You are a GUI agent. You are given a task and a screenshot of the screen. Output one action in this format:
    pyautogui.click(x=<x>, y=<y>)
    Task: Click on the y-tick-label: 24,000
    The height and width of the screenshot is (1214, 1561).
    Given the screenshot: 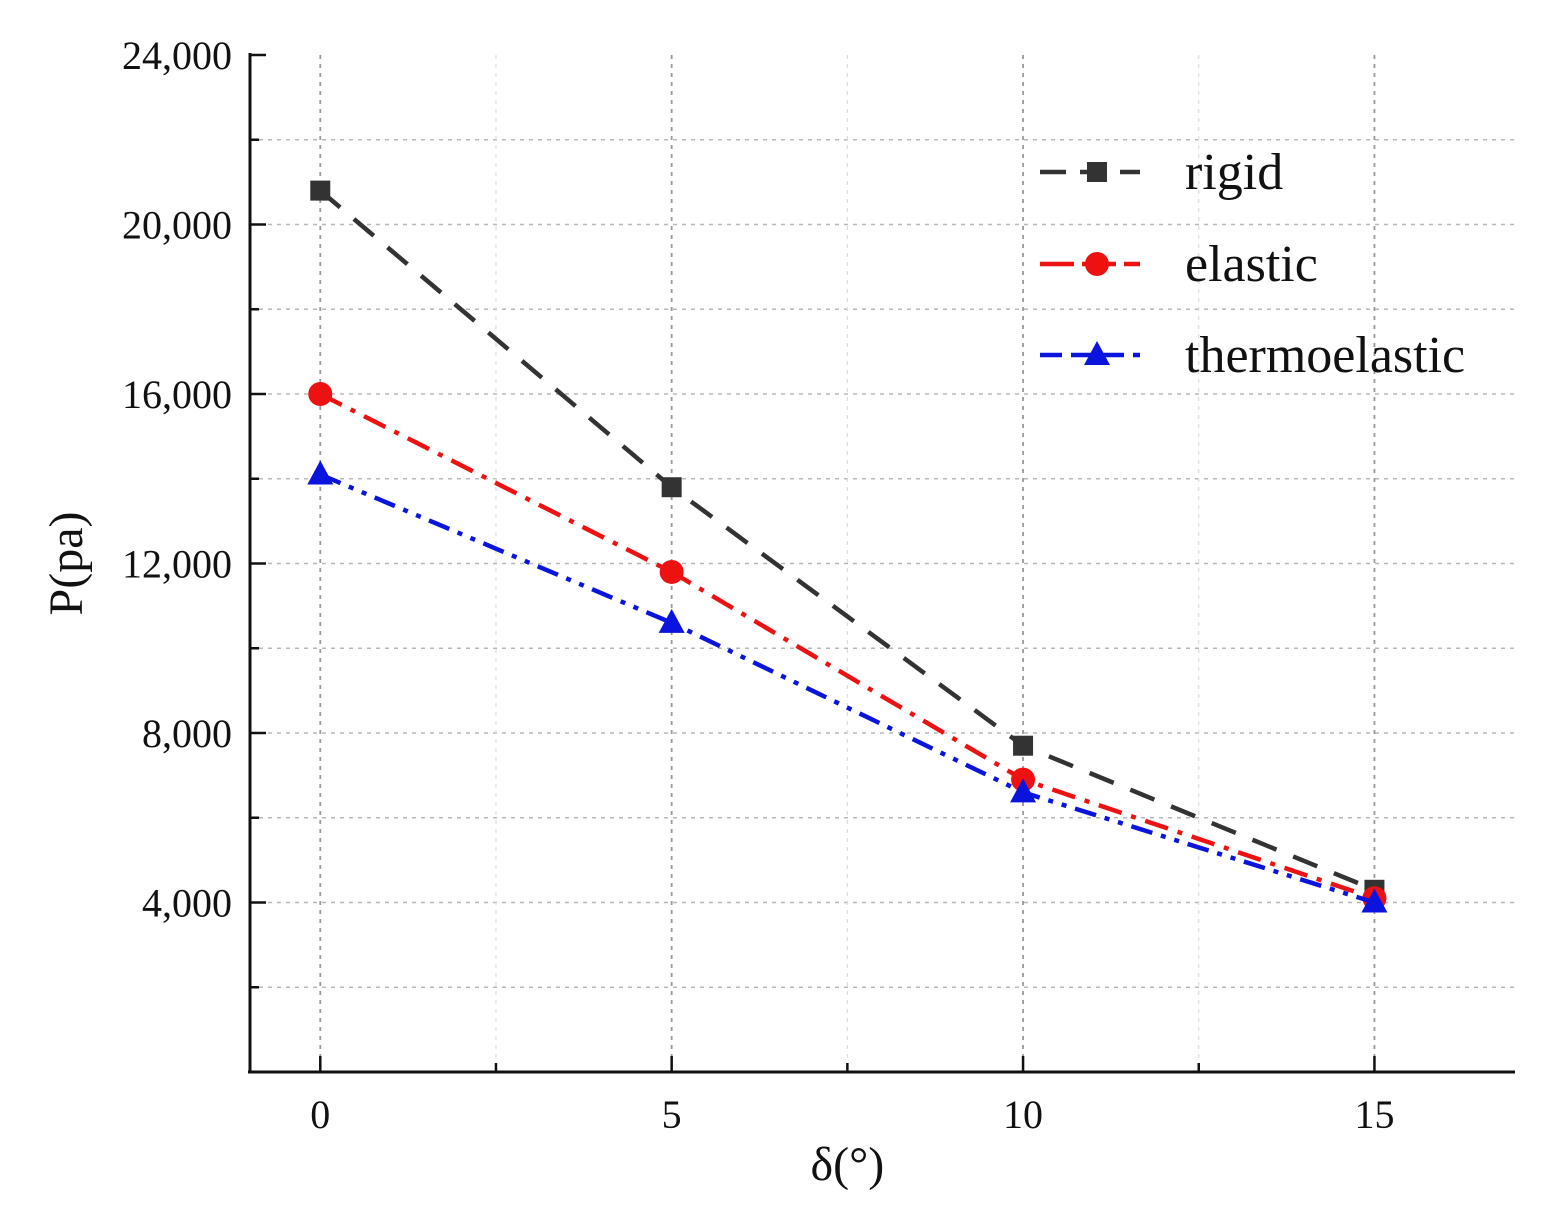 What is the action you would take?
    pyautogui.click(x=177, y=55)
    